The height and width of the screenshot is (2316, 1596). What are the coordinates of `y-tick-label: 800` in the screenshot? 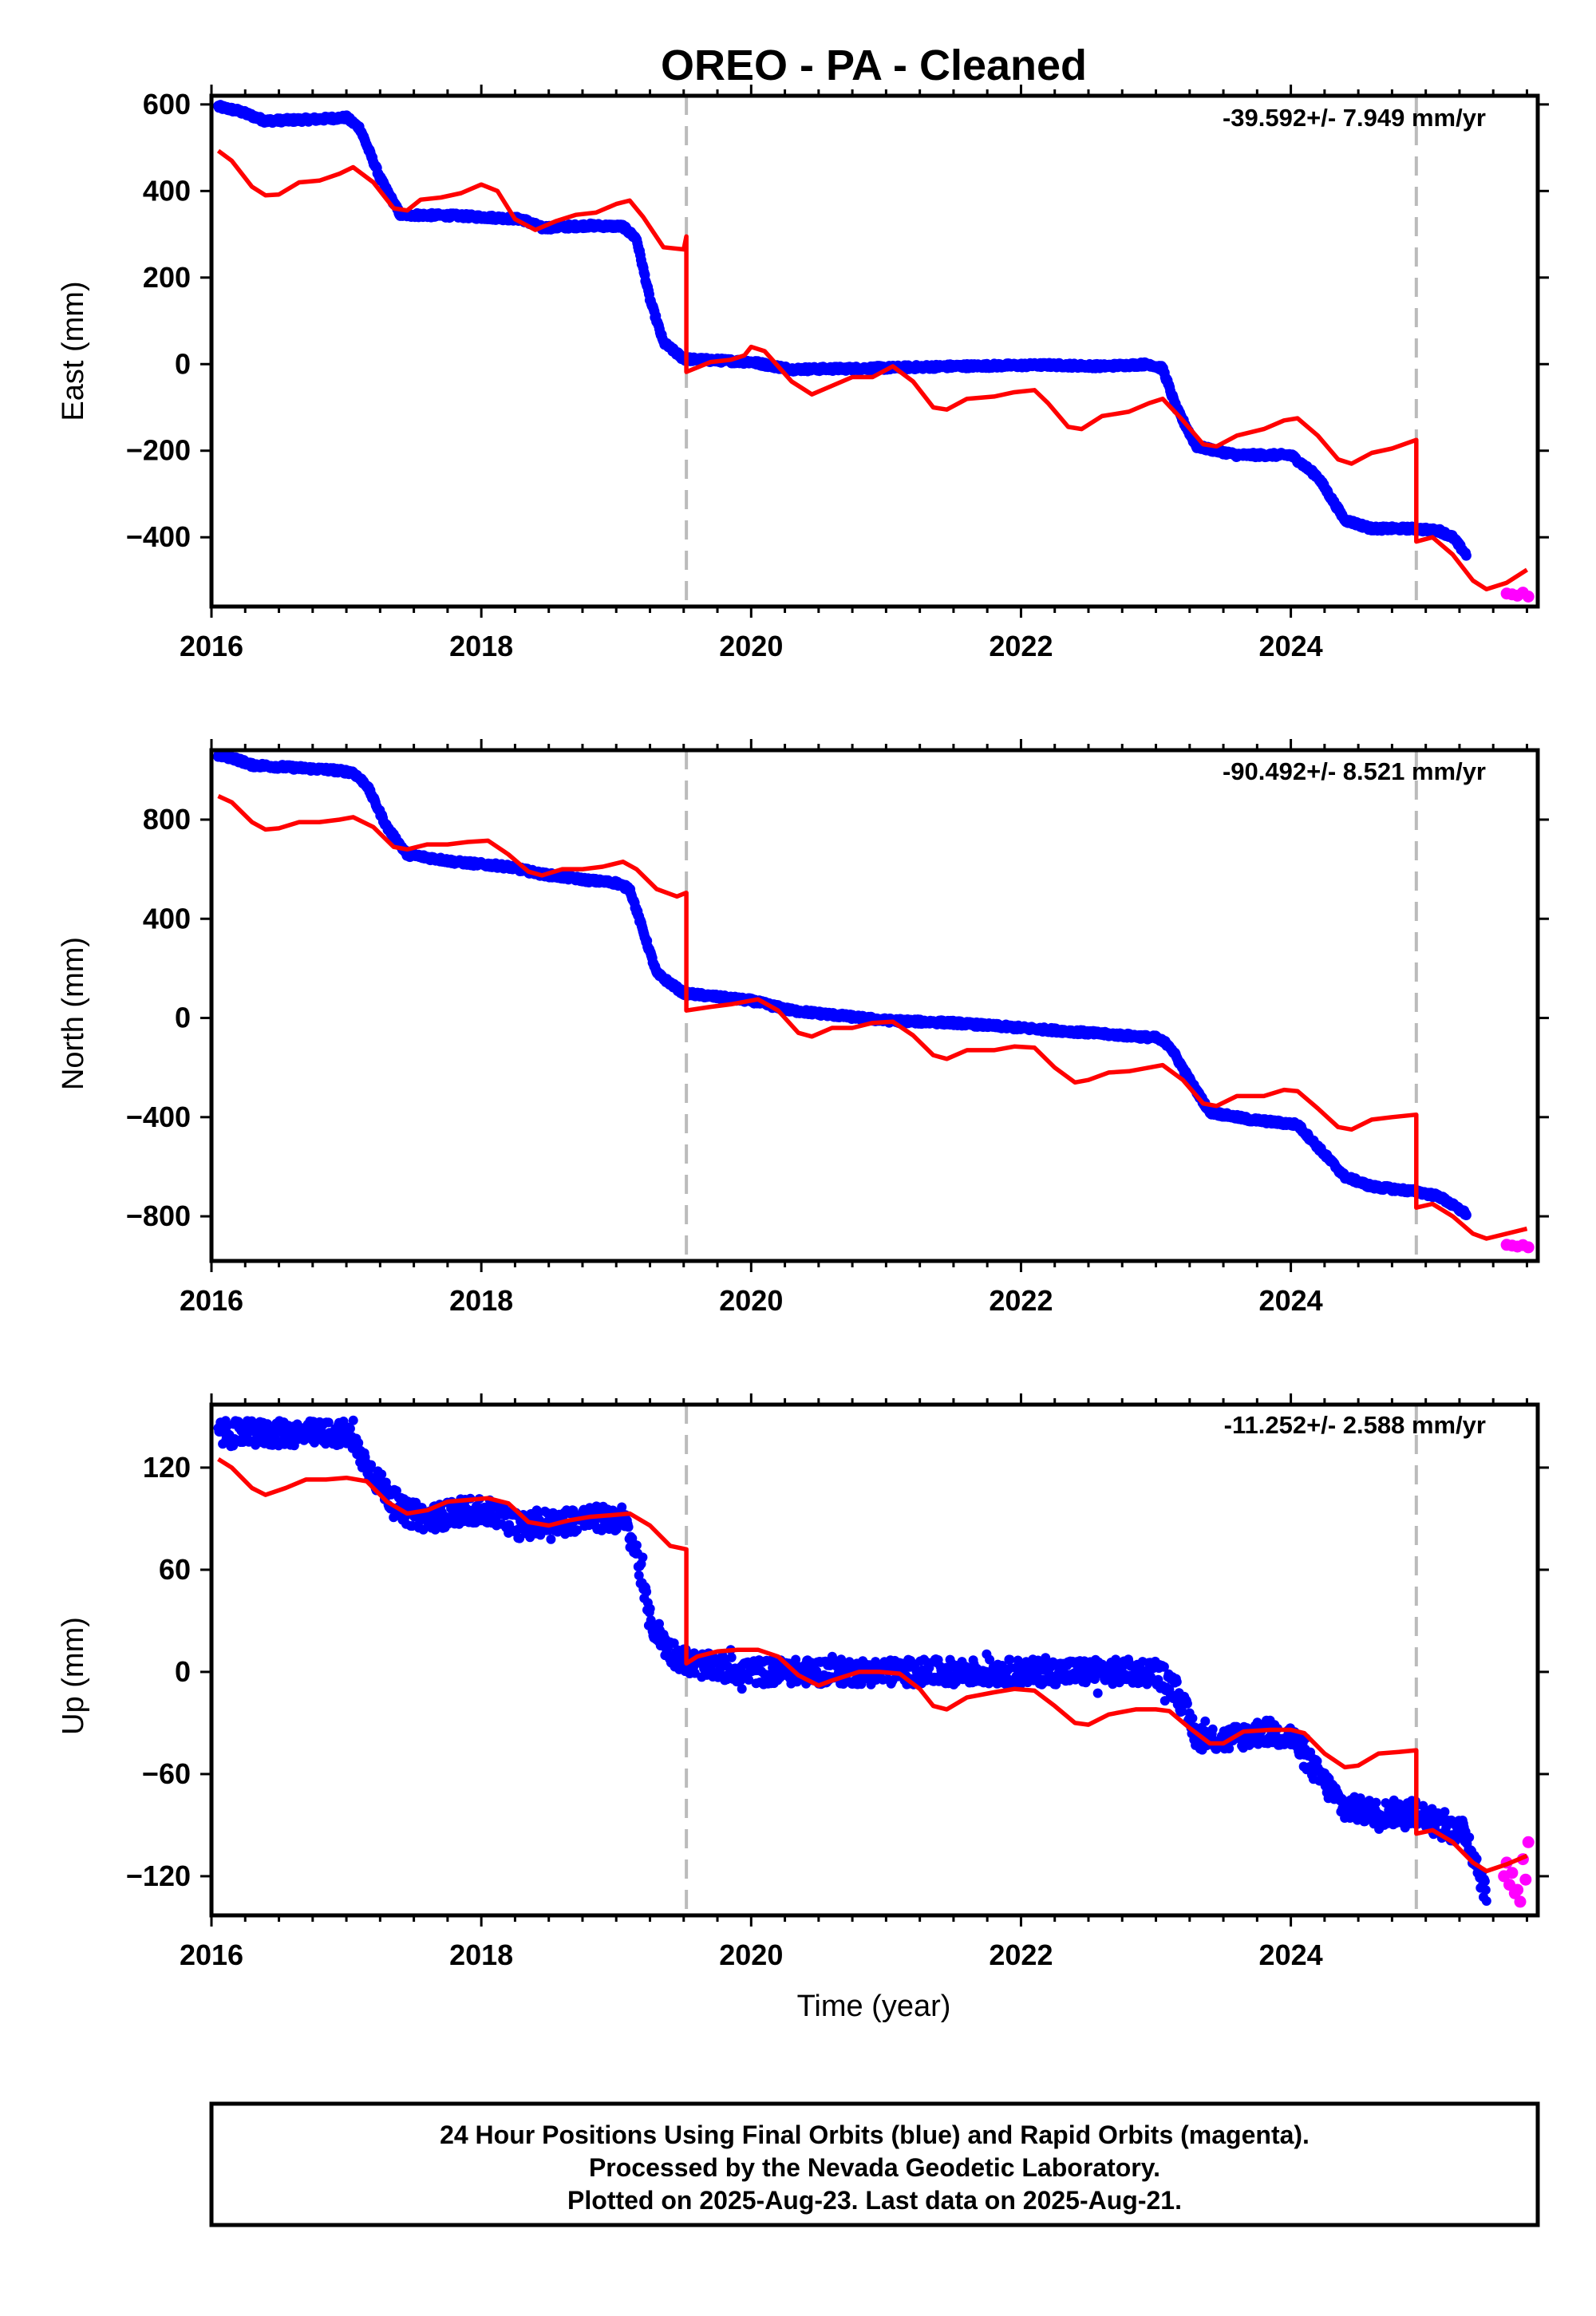 It's located at (167, 819).